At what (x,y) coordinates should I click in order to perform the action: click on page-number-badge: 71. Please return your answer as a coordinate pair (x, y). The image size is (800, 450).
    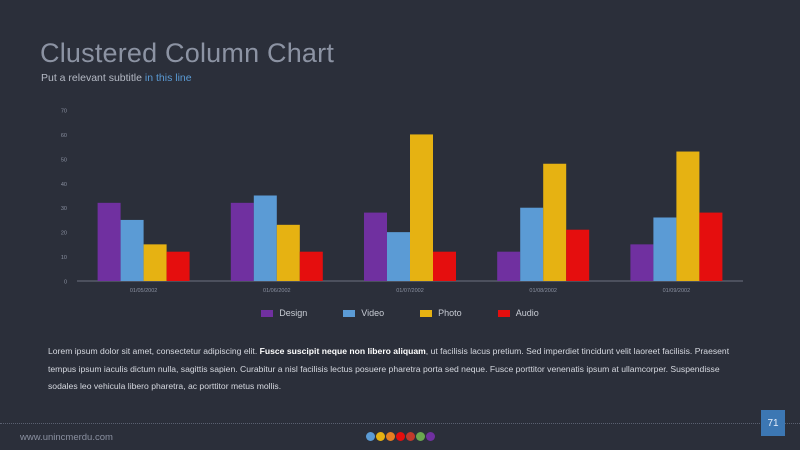
    Looking at the image, I should click on (773, 423).